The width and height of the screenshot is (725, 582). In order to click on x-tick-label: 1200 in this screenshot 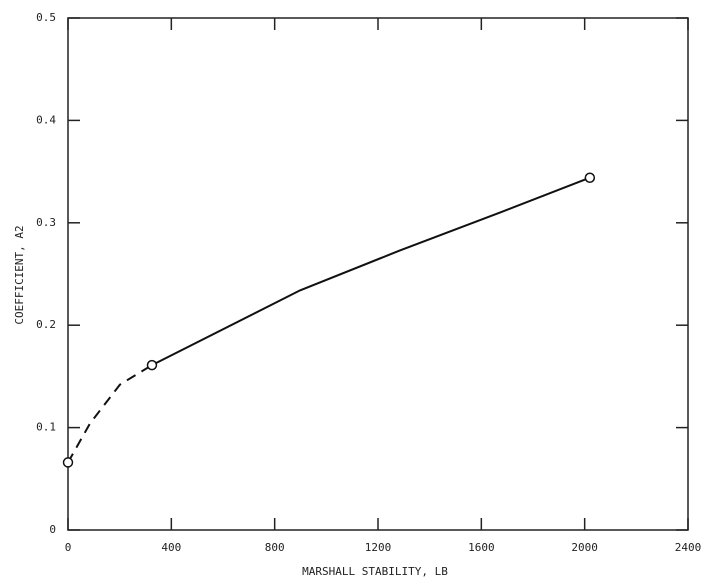, I will do `click(378, 547)`.